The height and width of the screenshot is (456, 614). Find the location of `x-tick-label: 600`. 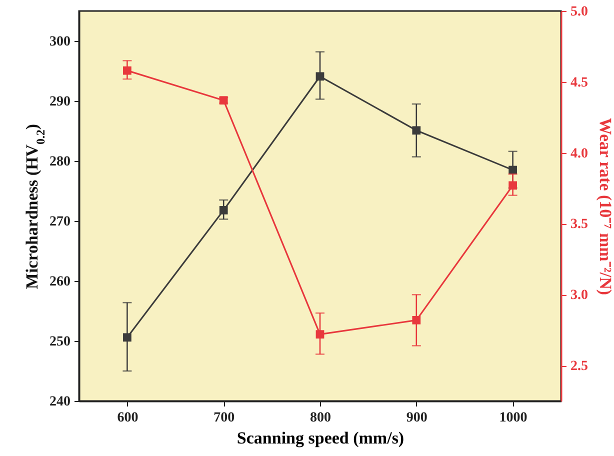

x-tick-label: 600 is located at coordinates (127, 418).